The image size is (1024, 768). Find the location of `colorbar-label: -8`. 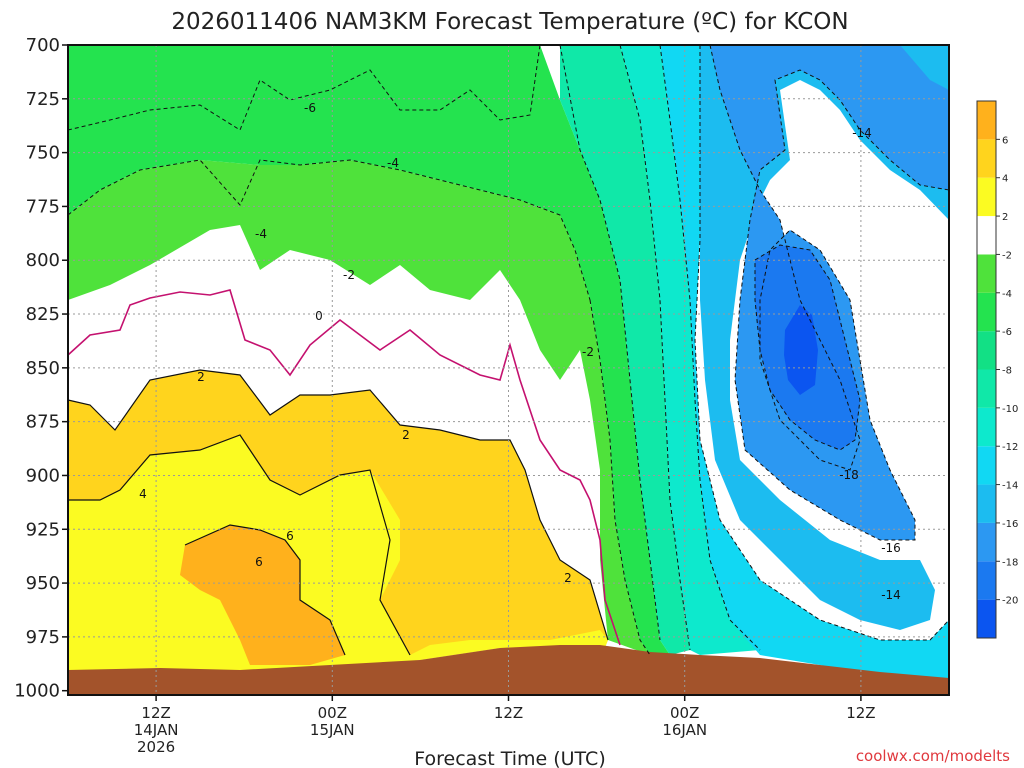

colorbar-label: -8 is located at coordinates (1007, 371).